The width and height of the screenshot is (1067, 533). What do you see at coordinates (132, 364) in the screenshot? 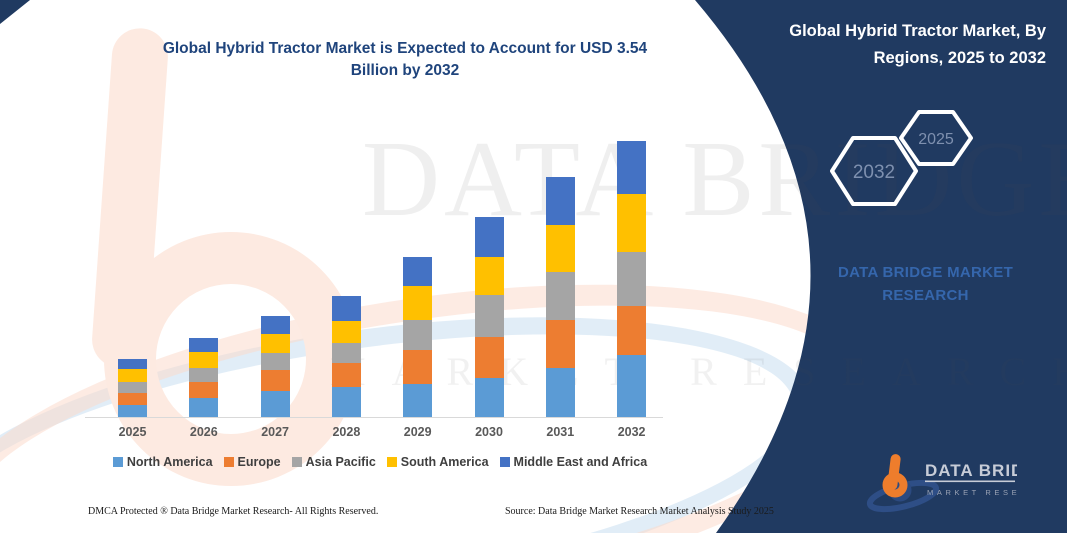
I see `bar-segment-2025-middle-east-and-africa` at bounding box center [132, 364].